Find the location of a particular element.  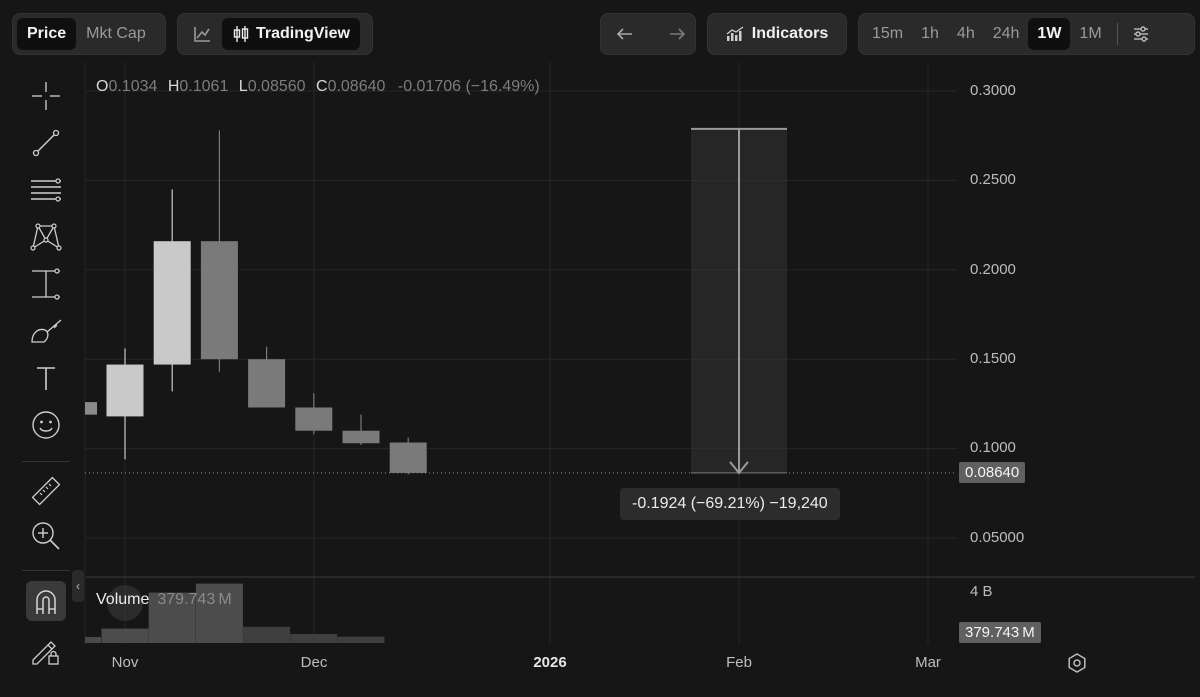

back-button is located at coordinates (625, 34).